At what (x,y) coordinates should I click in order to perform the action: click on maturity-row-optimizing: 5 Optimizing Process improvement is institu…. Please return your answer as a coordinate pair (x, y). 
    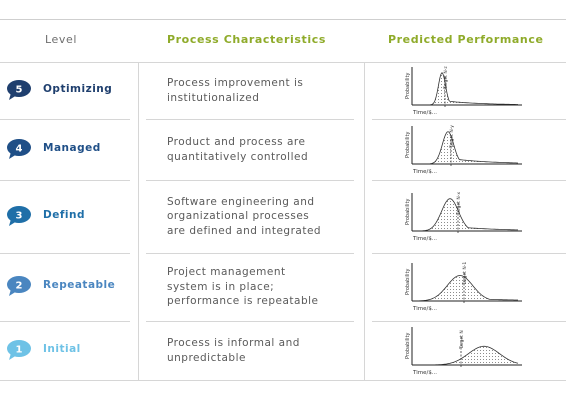
    Looking at the image, I should click on (283, 90).